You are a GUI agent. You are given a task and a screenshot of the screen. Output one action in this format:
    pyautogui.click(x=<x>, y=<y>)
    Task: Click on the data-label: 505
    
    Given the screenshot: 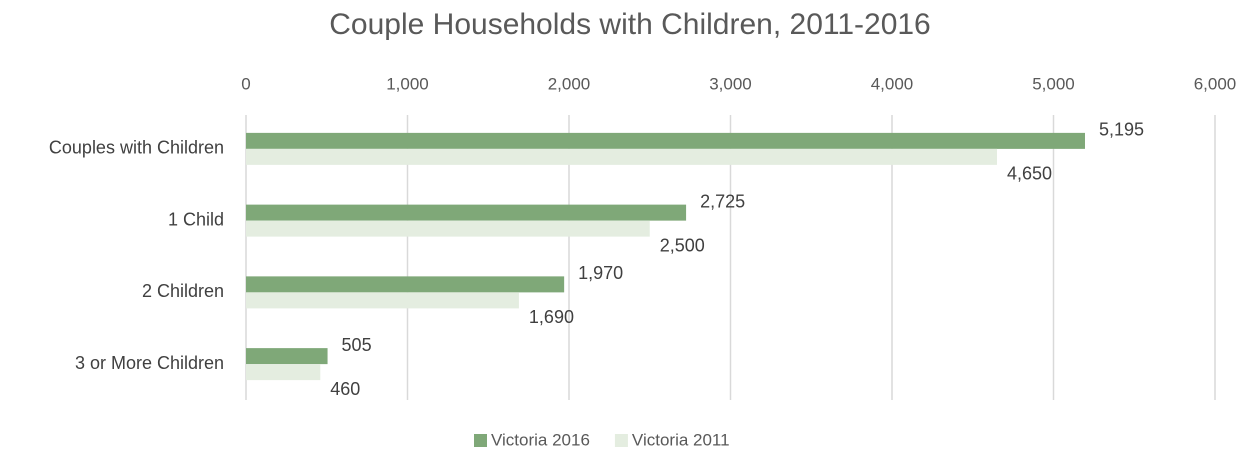 What is the action you would take?
    pyautogui.click(x=357, y=345)
    